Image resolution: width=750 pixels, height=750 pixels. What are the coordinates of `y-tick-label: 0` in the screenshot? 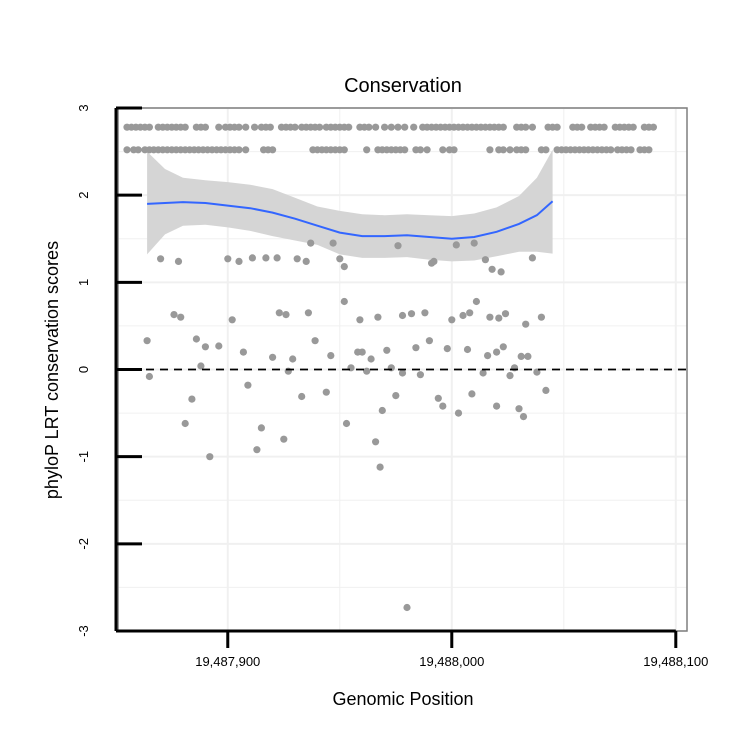 It's located at (83, 369).